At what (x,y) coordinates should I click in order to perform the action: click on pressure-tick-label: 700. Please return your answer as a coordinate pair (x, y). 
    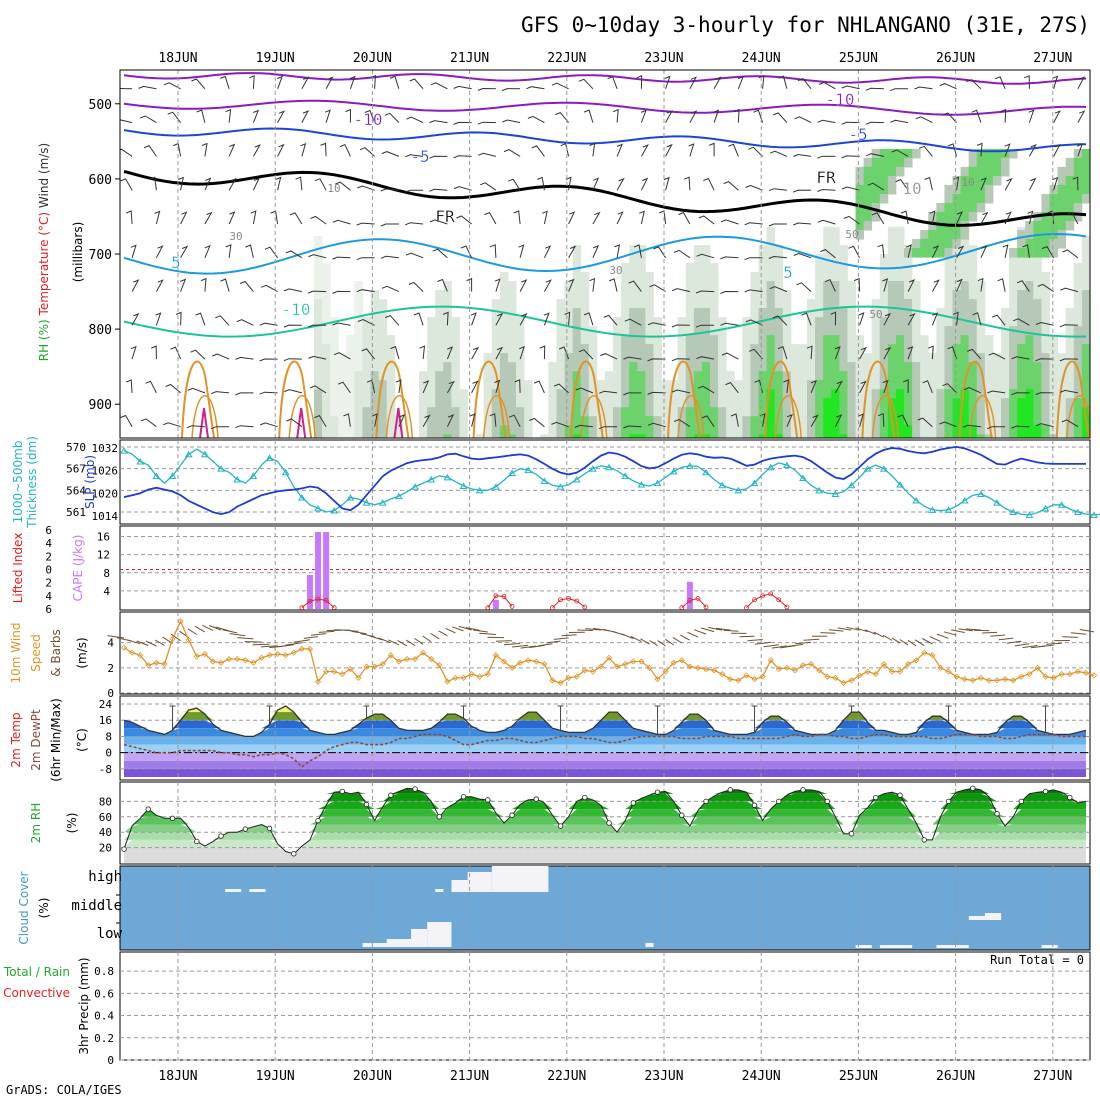
    Looking at the image, I should click on (100, 255).